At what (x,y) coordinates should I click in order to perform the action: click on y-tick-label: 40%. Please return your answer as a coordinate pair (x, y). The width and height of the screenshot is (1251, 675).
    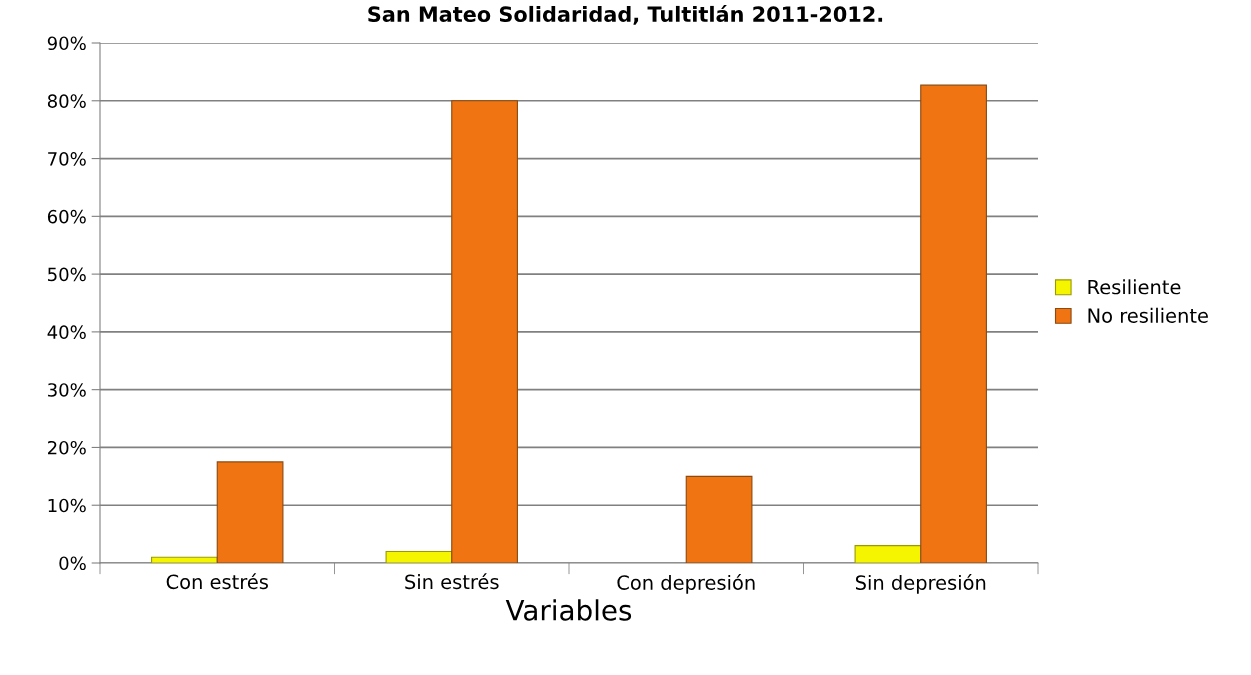
    Looking at the image, I should click on (66, 332).